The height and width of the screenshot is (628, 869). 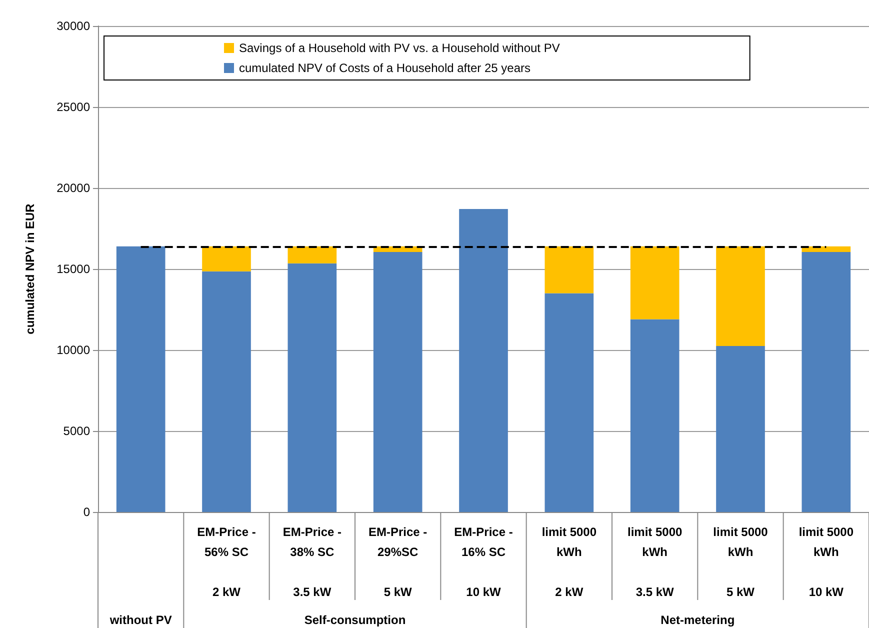 I want to click on y-tick-label: 5000, so click(x=76, y=431).